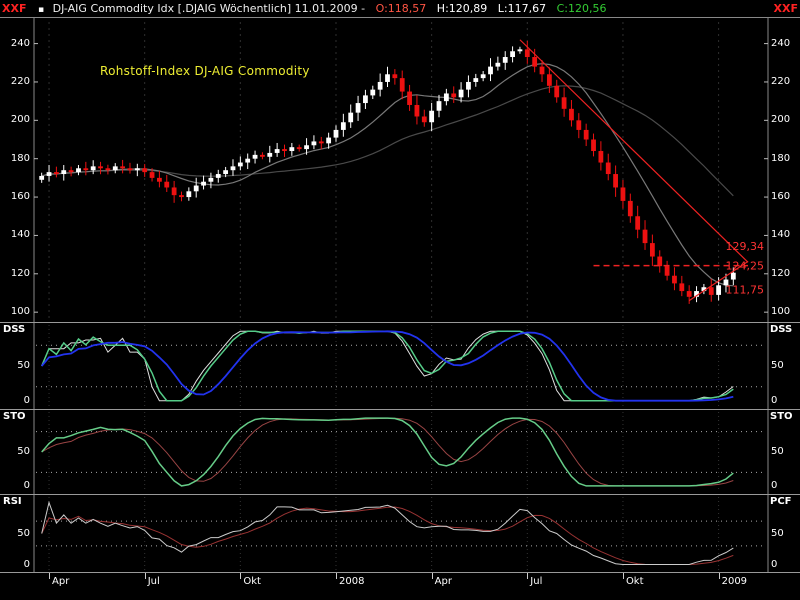  I want to click on rsi-chart, so click(400, 533).